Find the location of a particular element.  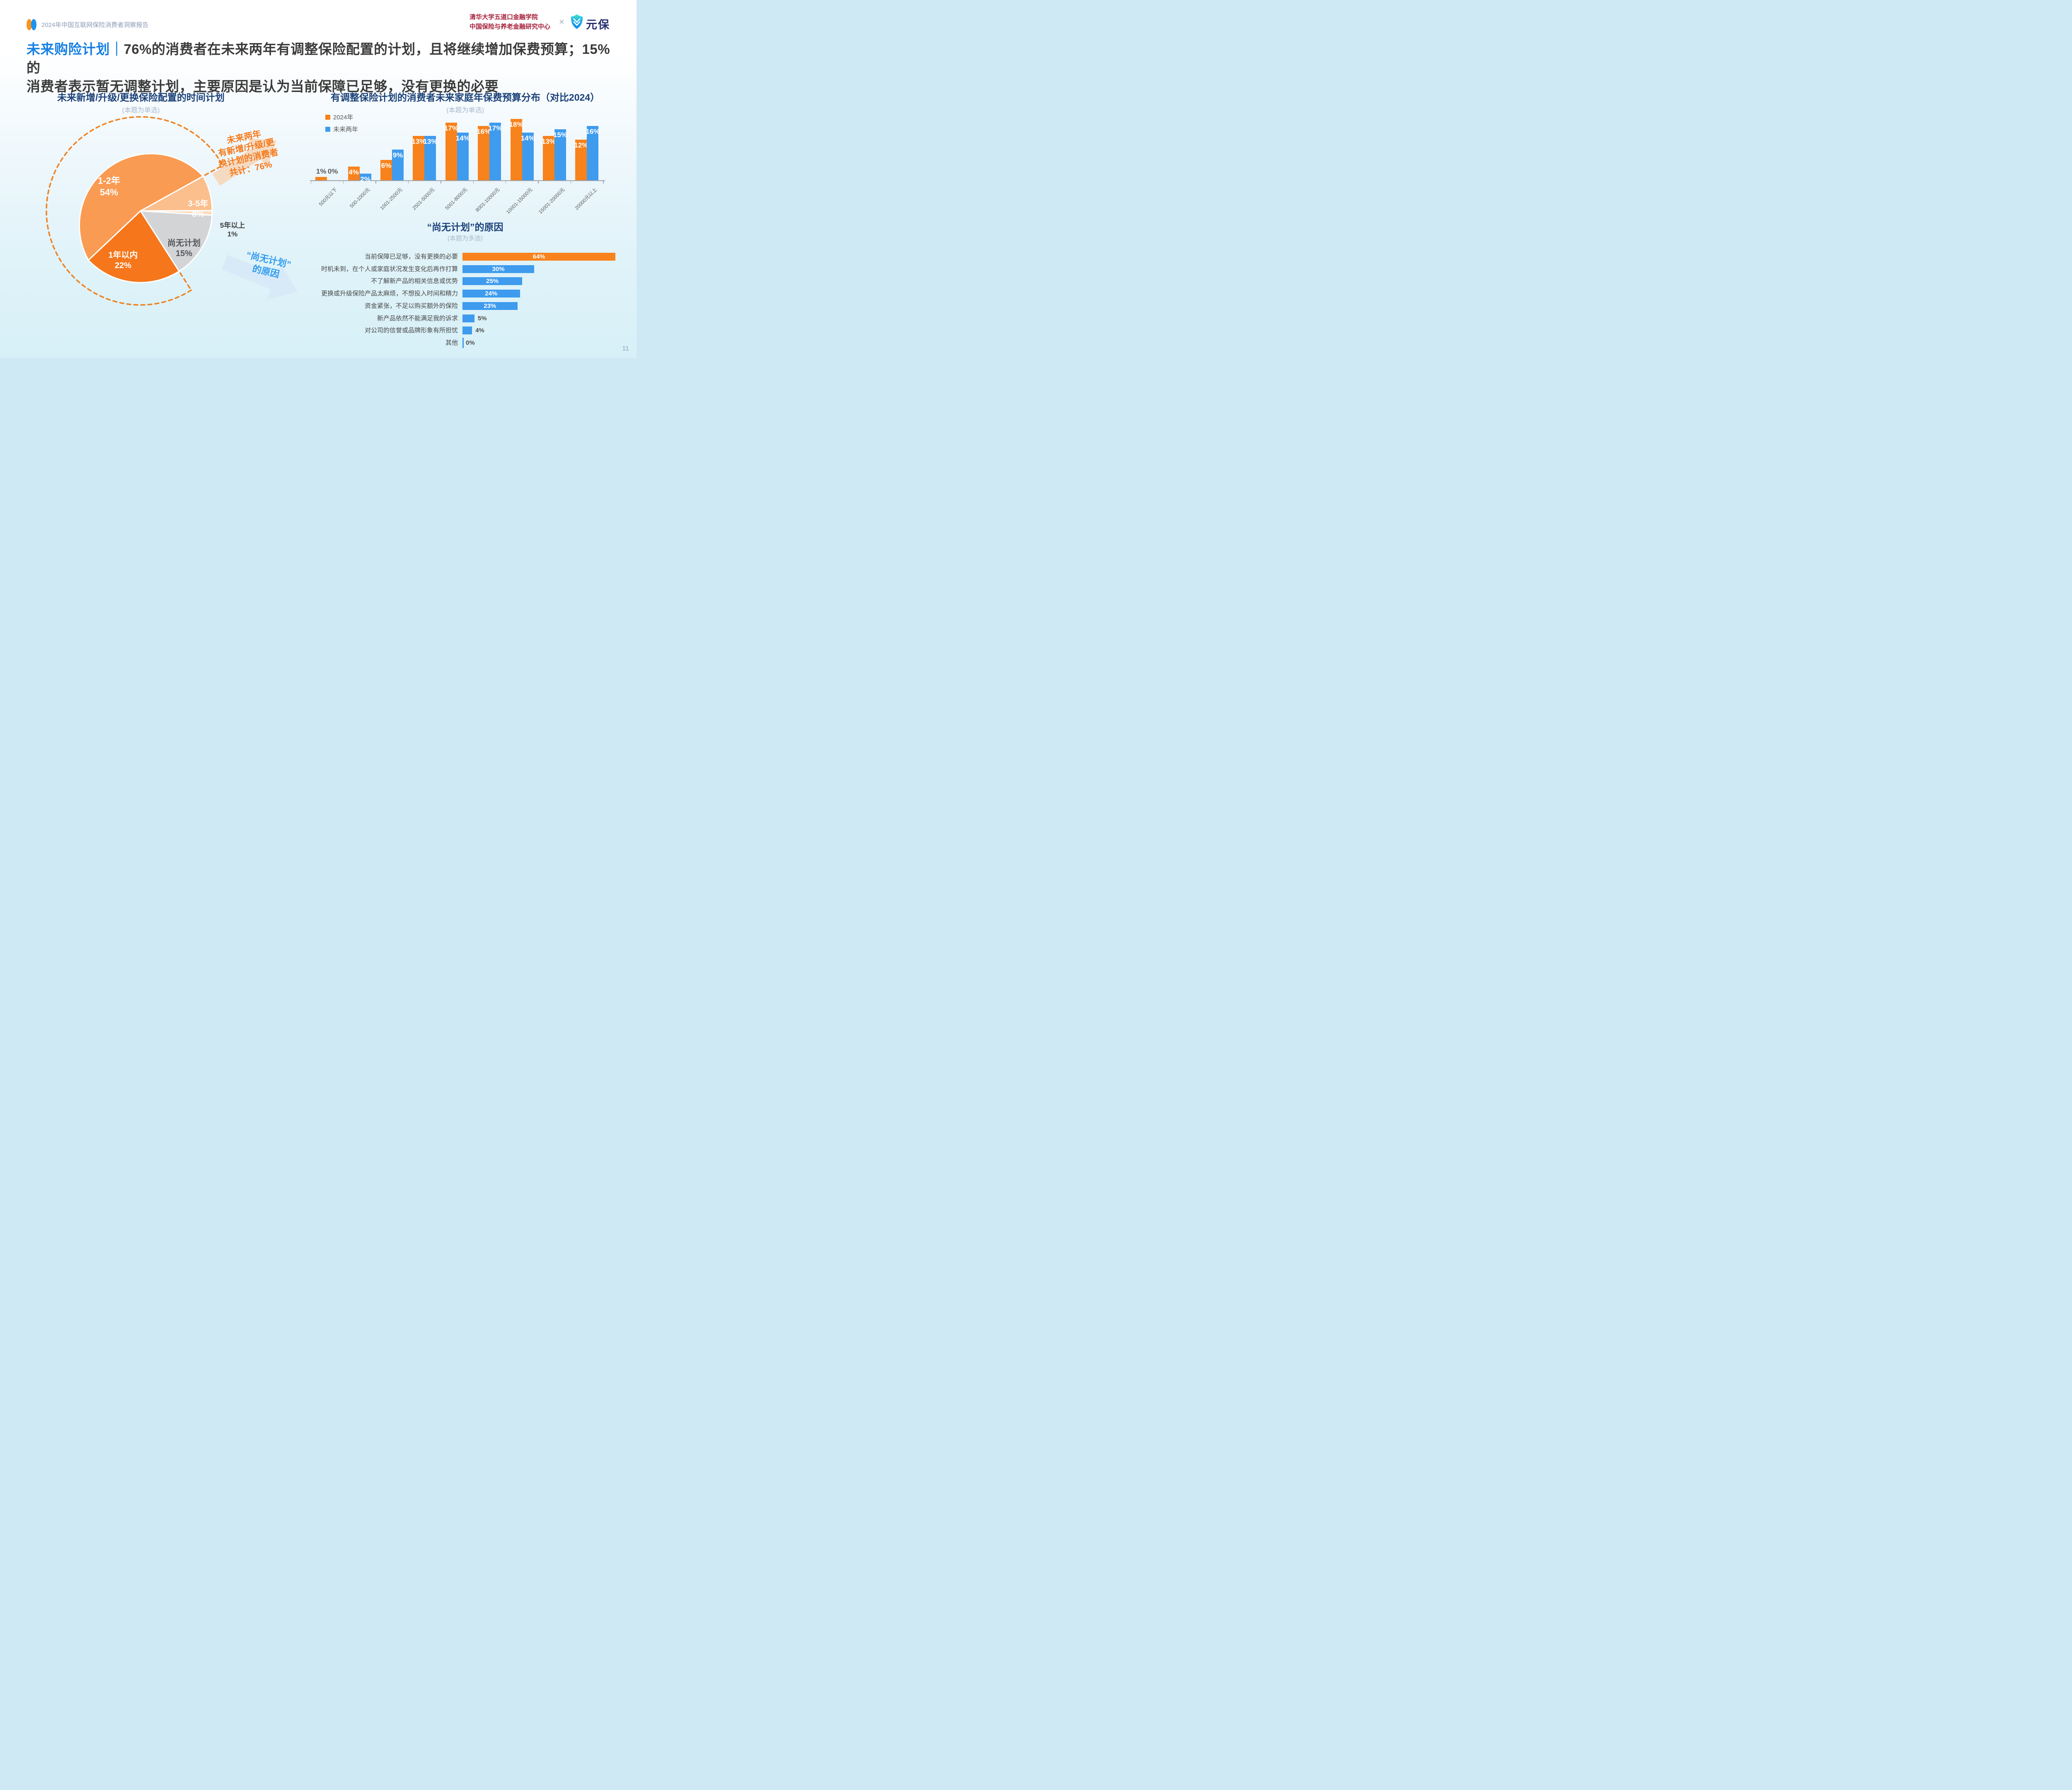

pie-slice-label: 尚无计划 15% is located at coordinates (184, 249).